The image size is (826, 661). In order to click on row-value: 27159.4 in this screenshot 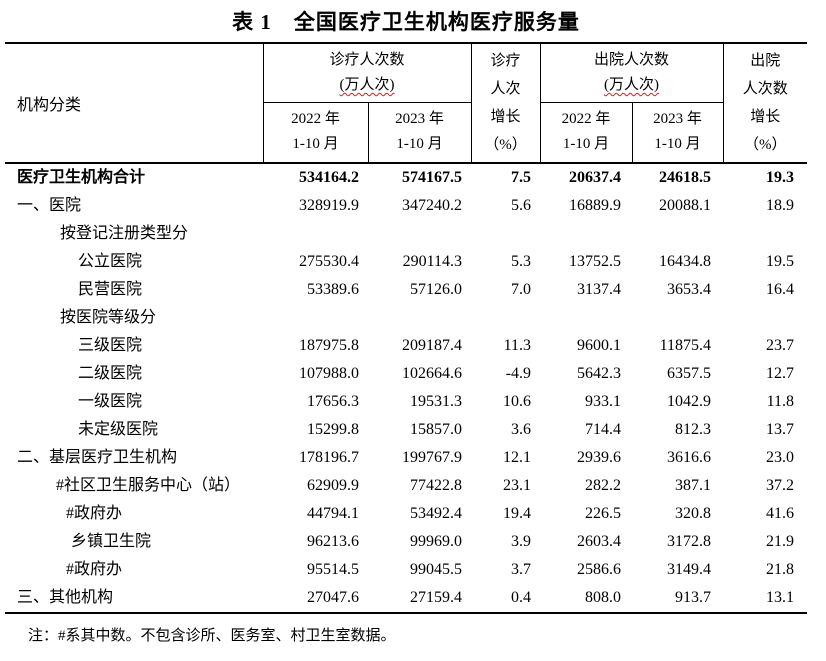, I will do `click(420, 599)`.